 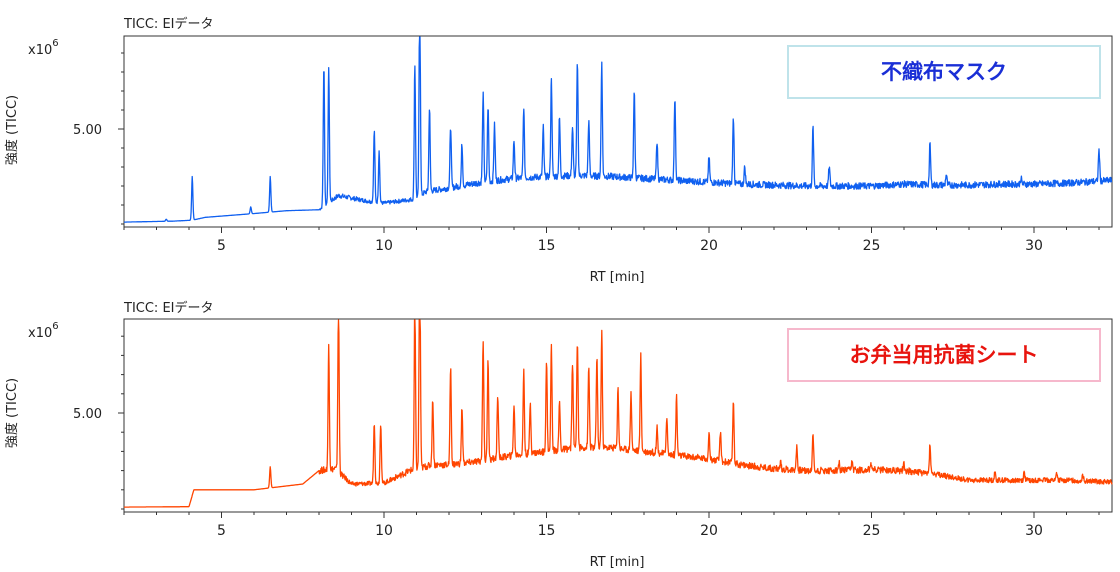 What do you see at coordinates (168, 308) in the screenshot?
I see `panel-2-title: TICC: EIデータ` at bounding box center [168, 308].